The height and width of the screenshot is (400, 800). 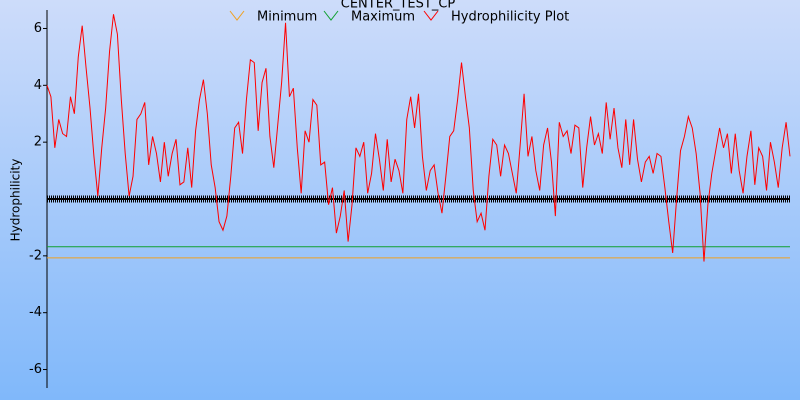 I want to click on y-tick-label: 2, so click(x=38, y=142).